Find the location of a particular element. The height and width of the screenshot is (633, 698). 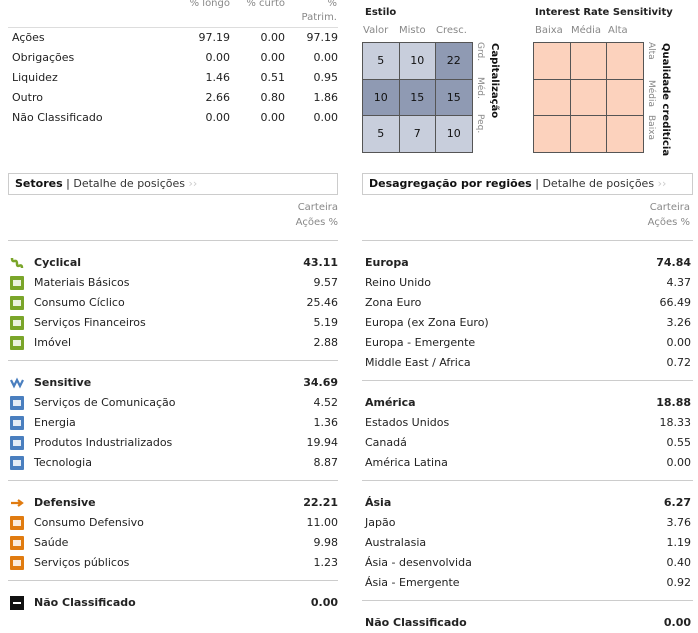

region-group-row: América 18.88 is located at coordinates (528, 403).